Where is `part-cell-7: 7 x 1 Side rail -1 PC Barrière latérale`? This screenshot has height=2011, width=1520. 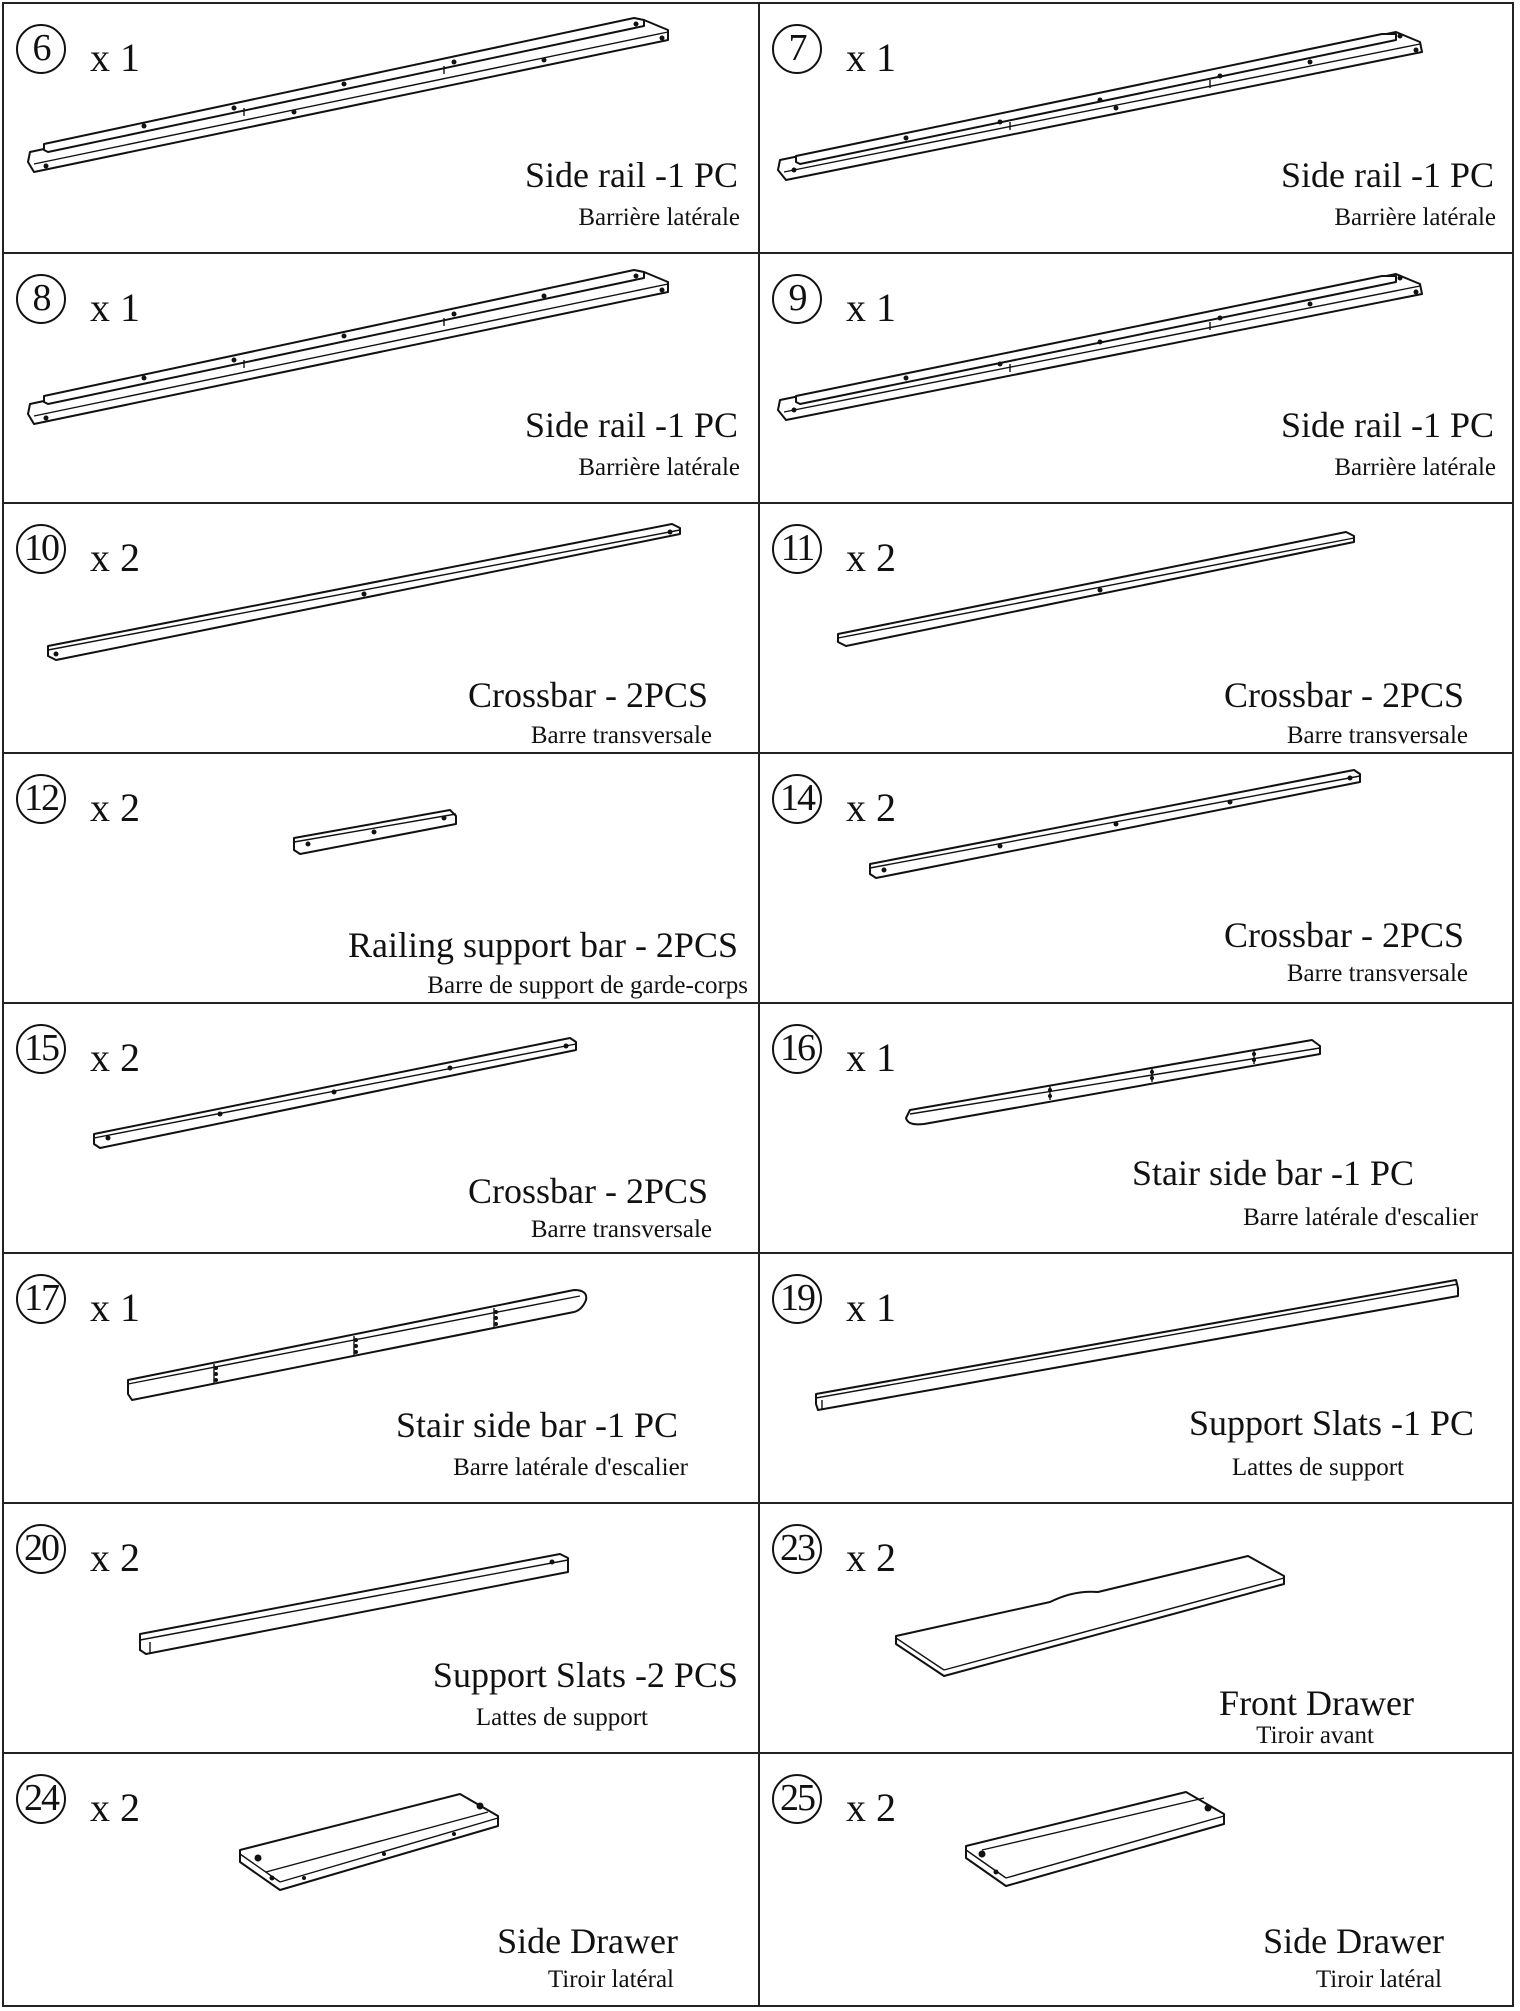
part-cell-7: 7 x 1 Side rail -1 PC Barrière latérale is located at coordinates (1137, 128).